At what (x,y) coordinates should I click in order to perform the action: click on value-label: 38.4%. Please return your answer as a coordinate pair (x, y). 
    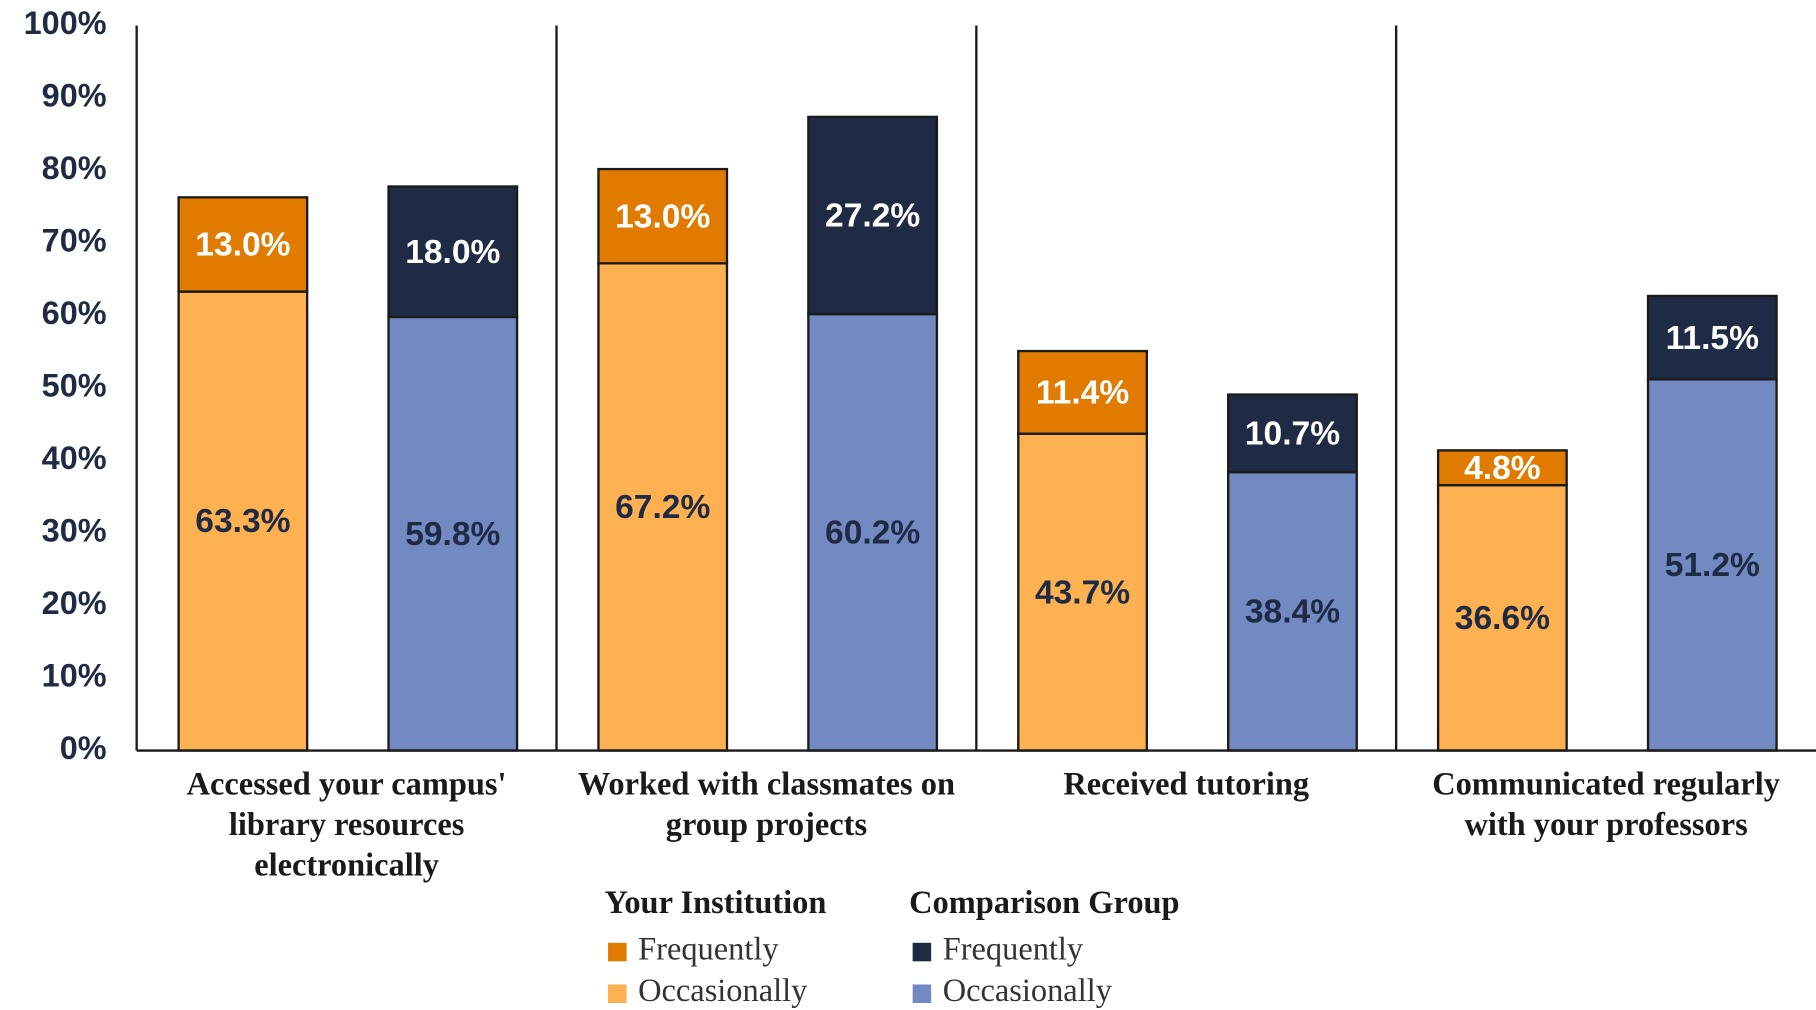
    Looking at the image, I should click on (1292, 612).